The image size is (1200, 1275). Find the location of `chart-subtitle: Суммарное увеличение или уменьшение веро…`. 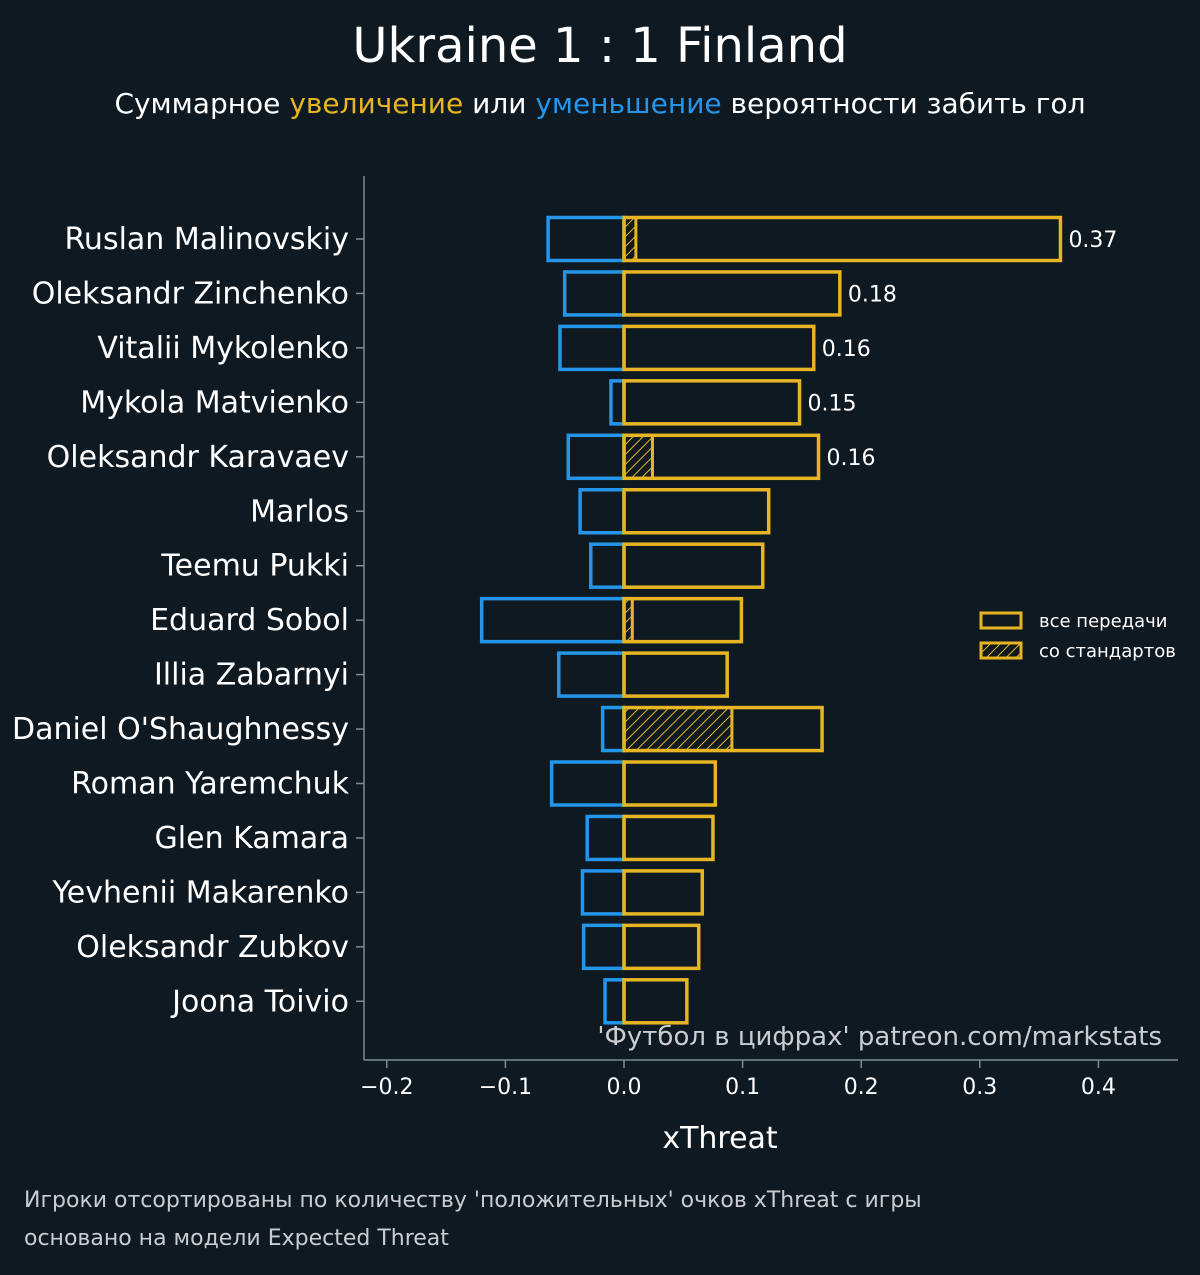

chart-subtitle: Суммарное увеличение или уменьшение веро… is located at coordinates (600, 104).